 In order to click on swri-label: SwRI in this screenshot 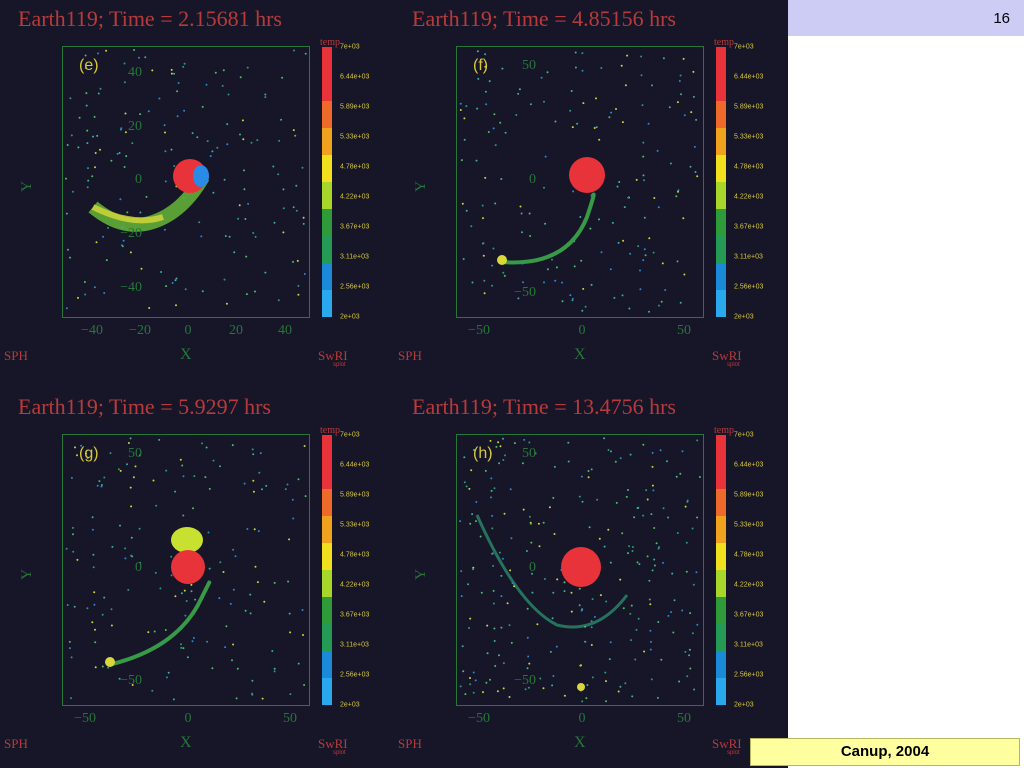, I will do `click(727, 743)`.